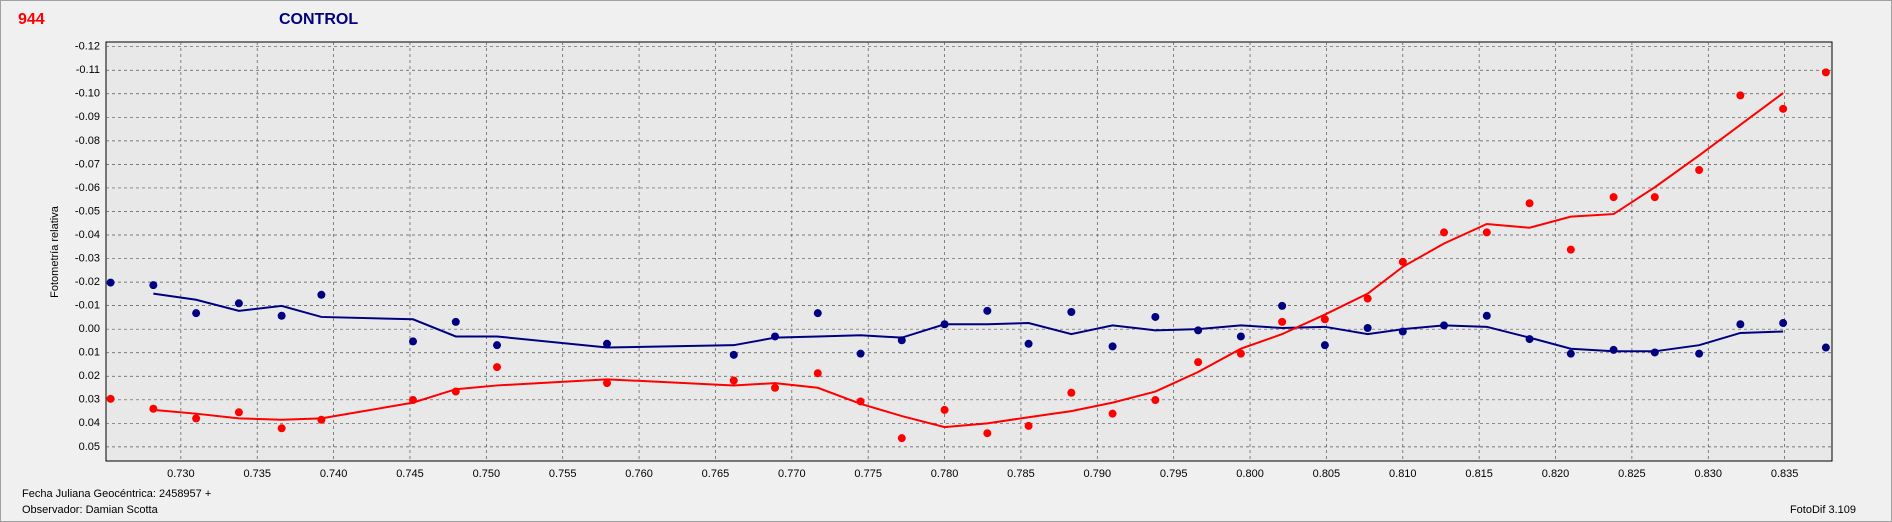 Image resolution: width=1892 pixels, height=522 pixels. Describe the element at coordinates (181, 474) in the screenshot. I see `x-tick-label: 0.730` at that location.